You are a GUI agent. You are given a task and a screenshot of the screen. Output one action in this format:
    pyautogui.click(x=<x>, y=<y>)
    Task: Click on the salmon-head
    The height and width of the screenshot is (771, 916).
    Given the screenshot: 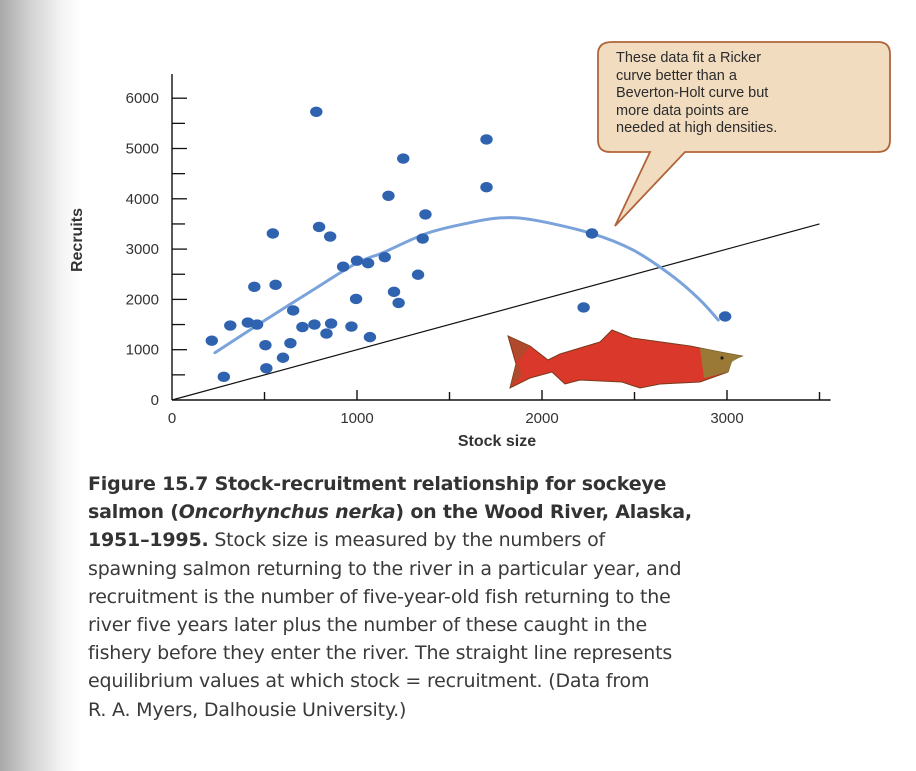 What is the action you would take?
    pyautogui.click(x=721, y=363)
    